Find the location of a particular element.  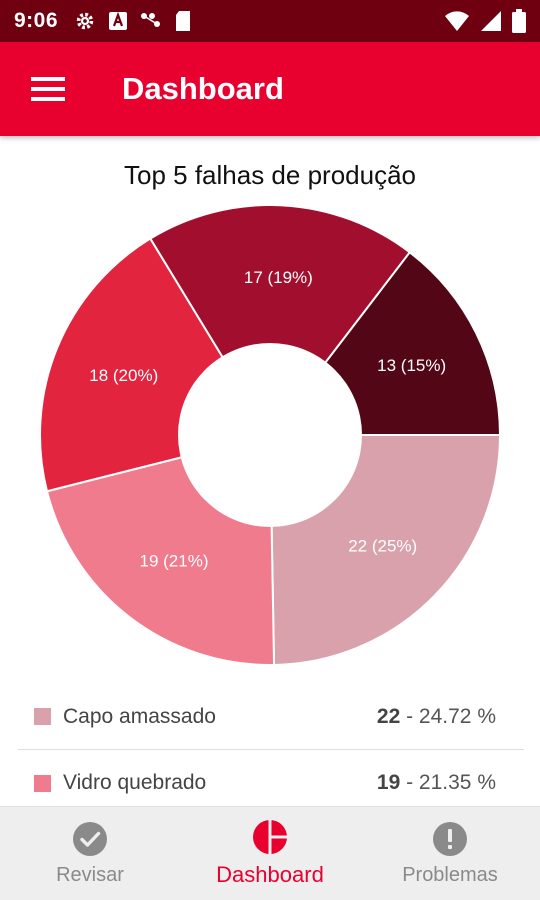

slice-label: 13 (15%) is located at coordinates (411, 365).